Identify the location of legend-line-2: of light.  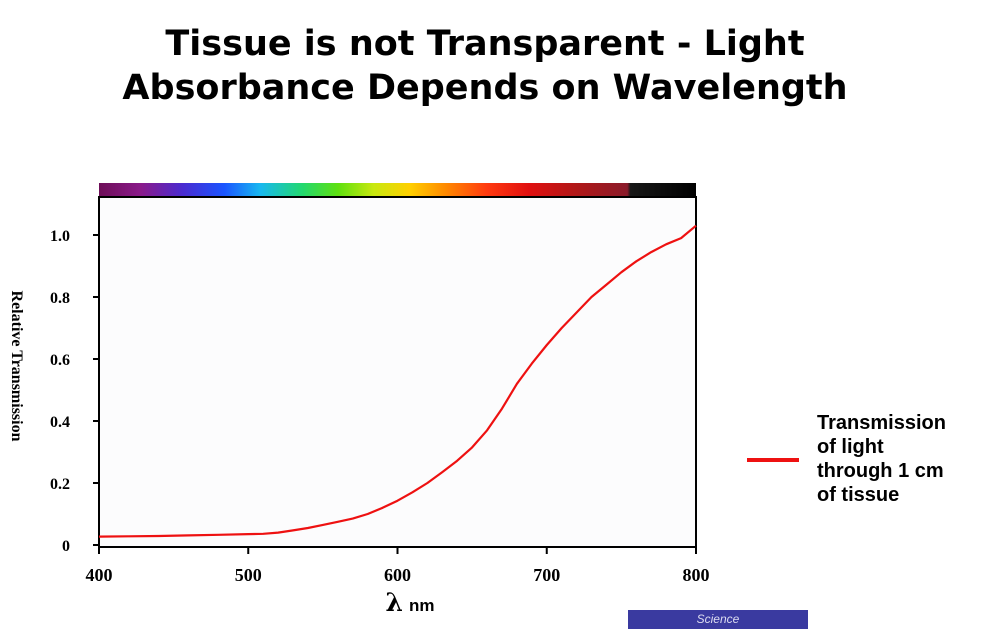
(850, 447).